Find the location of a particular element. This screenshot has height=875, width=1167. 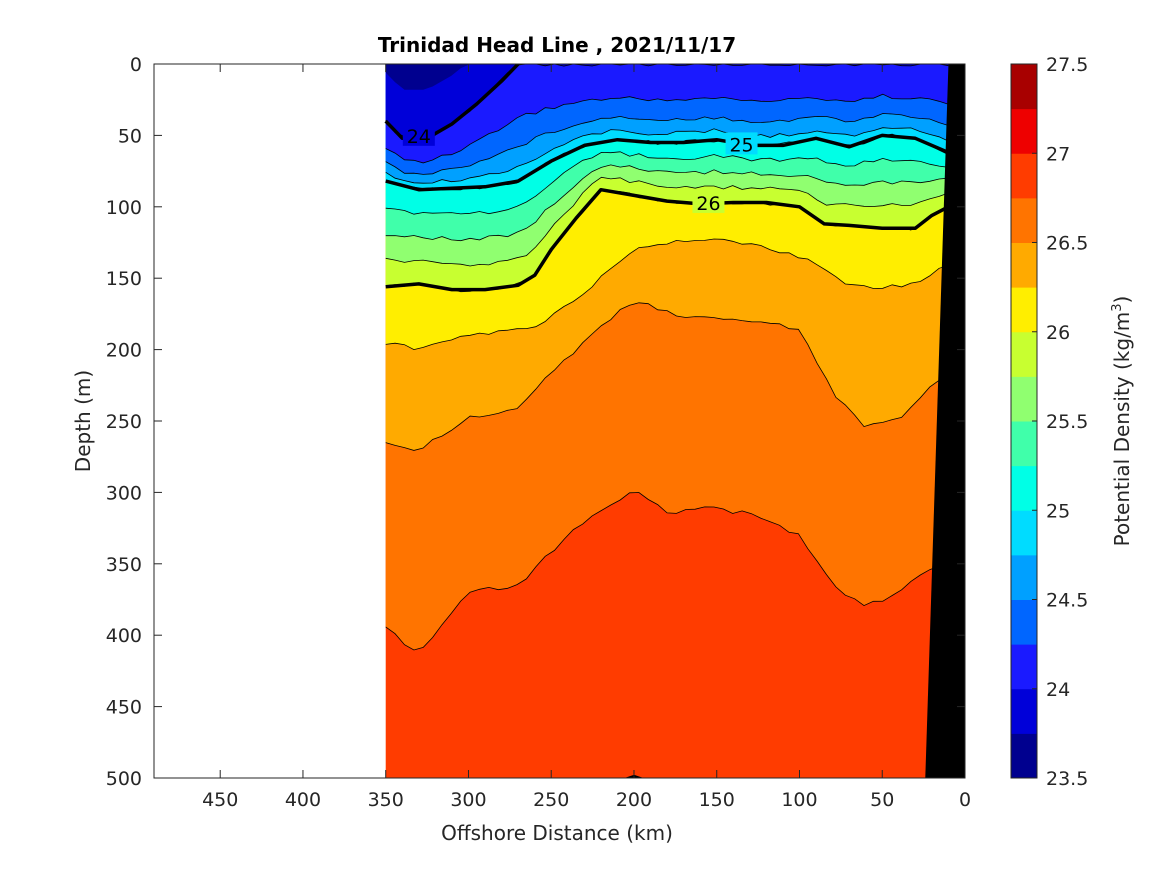

colorbar-tick-label: 27.5 is located at coordinates (1067, 65).